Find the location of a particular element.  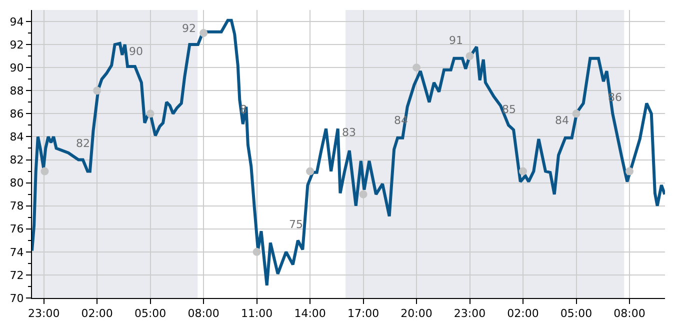

y-tick-label: 78 is located at coordinates (17, 206).